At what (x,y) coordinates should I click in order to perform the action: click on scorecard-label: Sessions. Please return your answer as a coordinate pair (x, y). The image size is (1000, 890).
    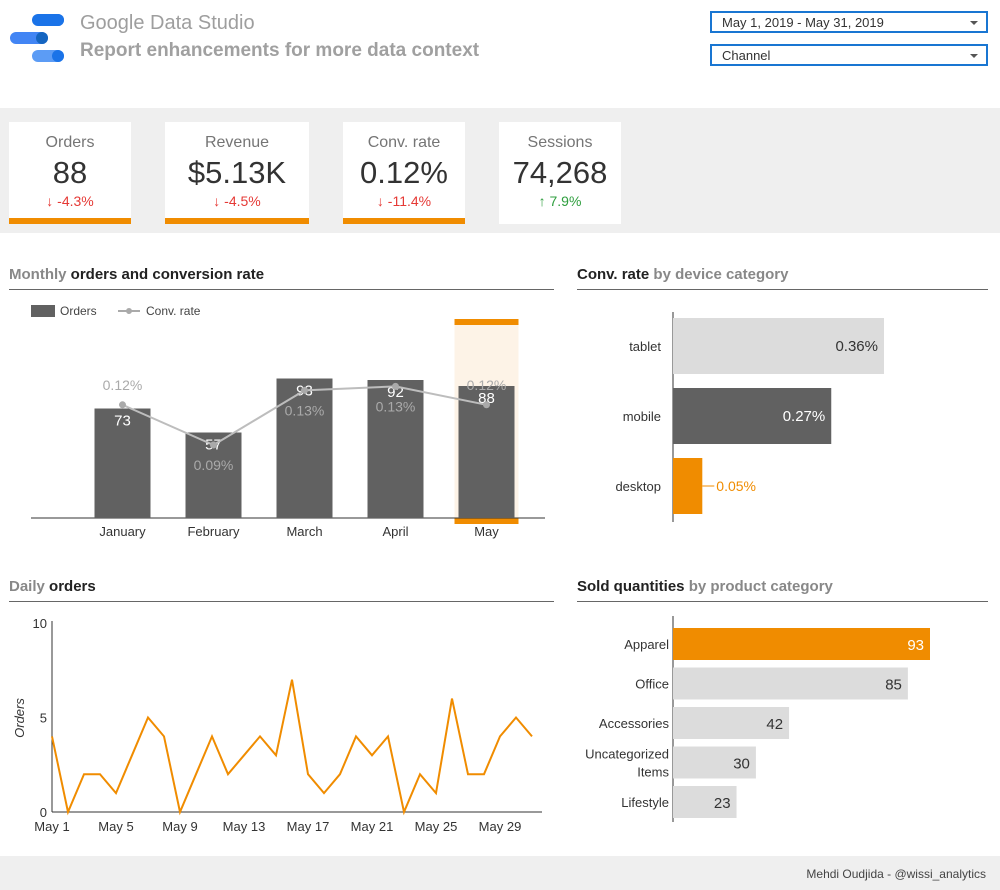
    Looking at the image, I should click on (560, 142).